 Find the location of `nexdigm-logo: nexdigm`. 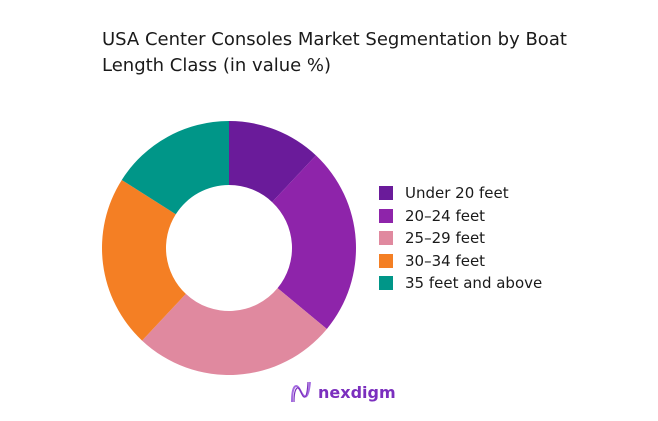

nexdigm-logo: nexdigm is located at coordinates (343, 392).